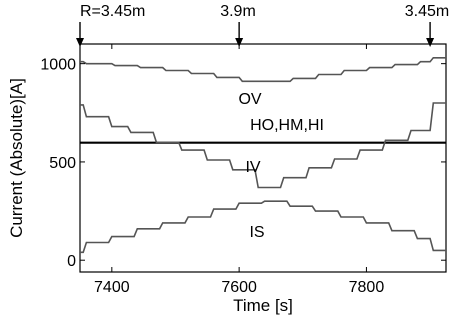 This screenshot has width=464, height=322. I want to click on y-axis-title: Current (Absolute)[A], so click(16, 158).